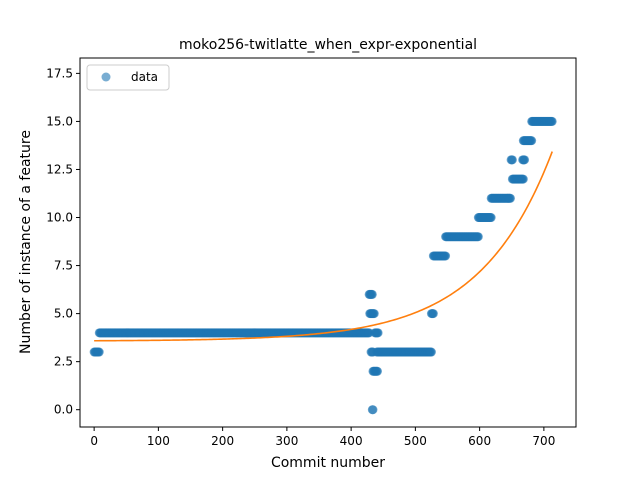 The image size is (640, 480). Describe the element at coordinates (322, 437) in the screenshot. I see `x-axis-ticks: 0 100 200 300 400 500 600 700` at that location.